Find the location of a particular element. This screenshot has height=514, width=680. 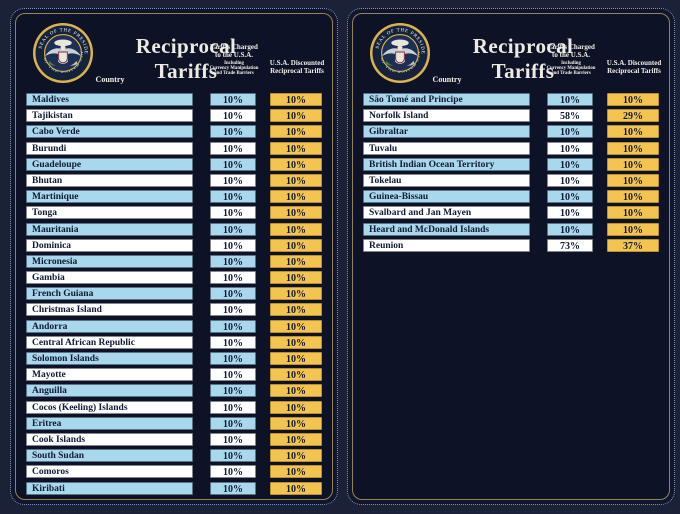

table-row: Tonga 10% 10% is located at coordinates (174, 213).